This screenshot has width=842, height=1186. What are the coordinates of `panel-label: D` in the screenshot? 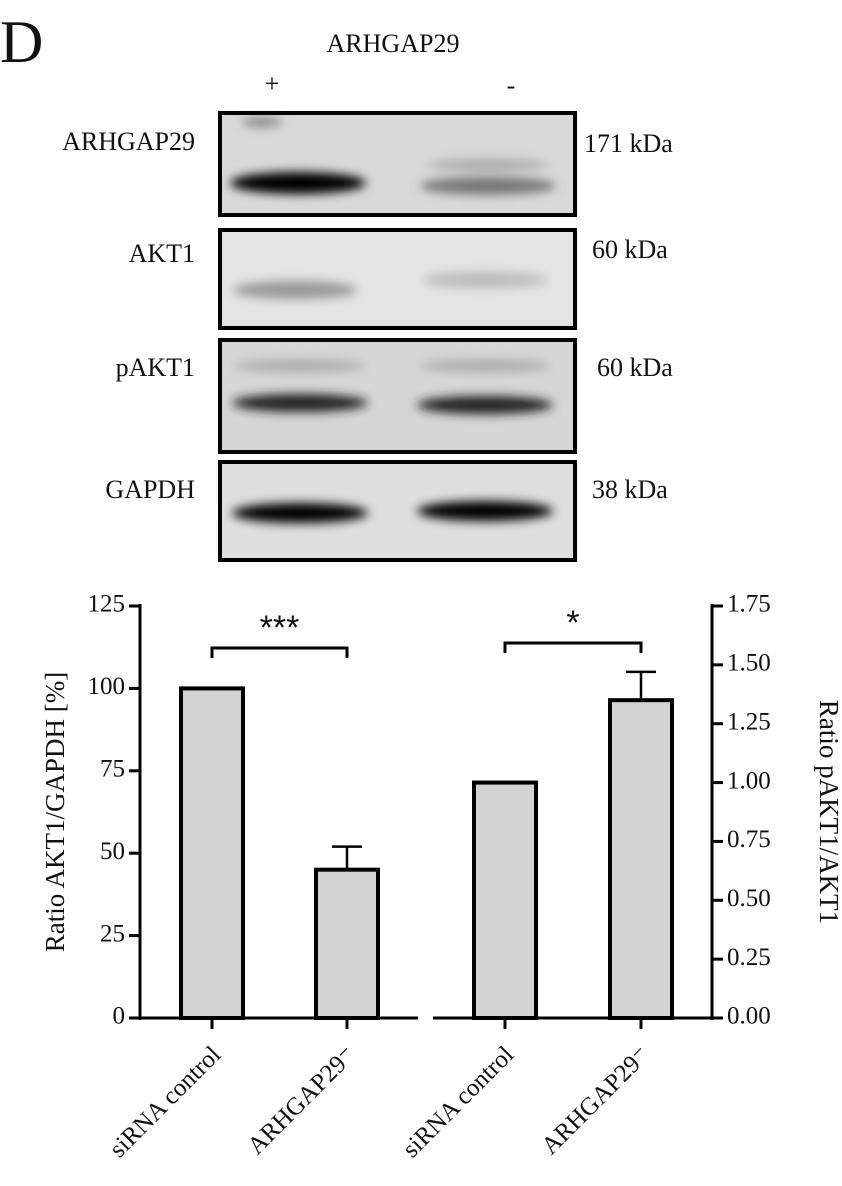 It's located at (21, 42).